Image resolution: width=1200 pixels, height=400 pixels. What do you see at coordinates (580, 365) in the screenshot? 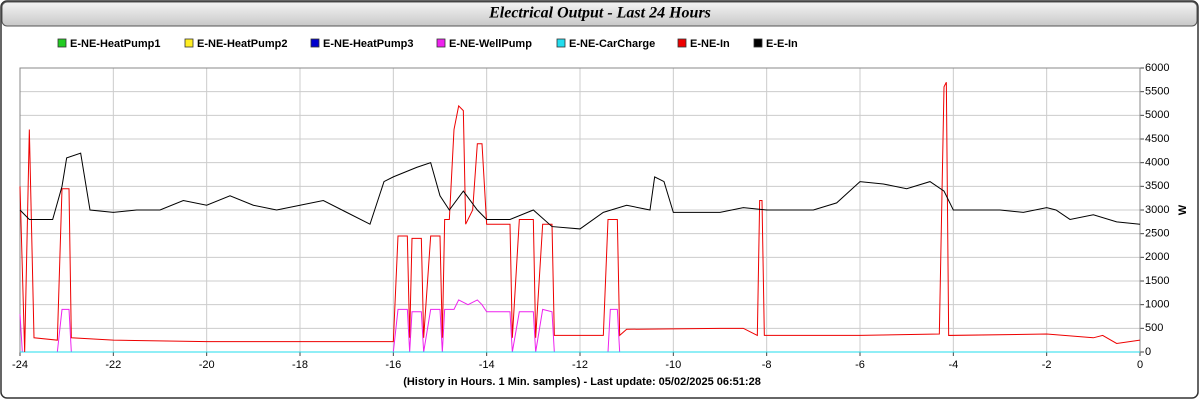
I see `x-tick-label: -12` at bounding box center [580, 365].